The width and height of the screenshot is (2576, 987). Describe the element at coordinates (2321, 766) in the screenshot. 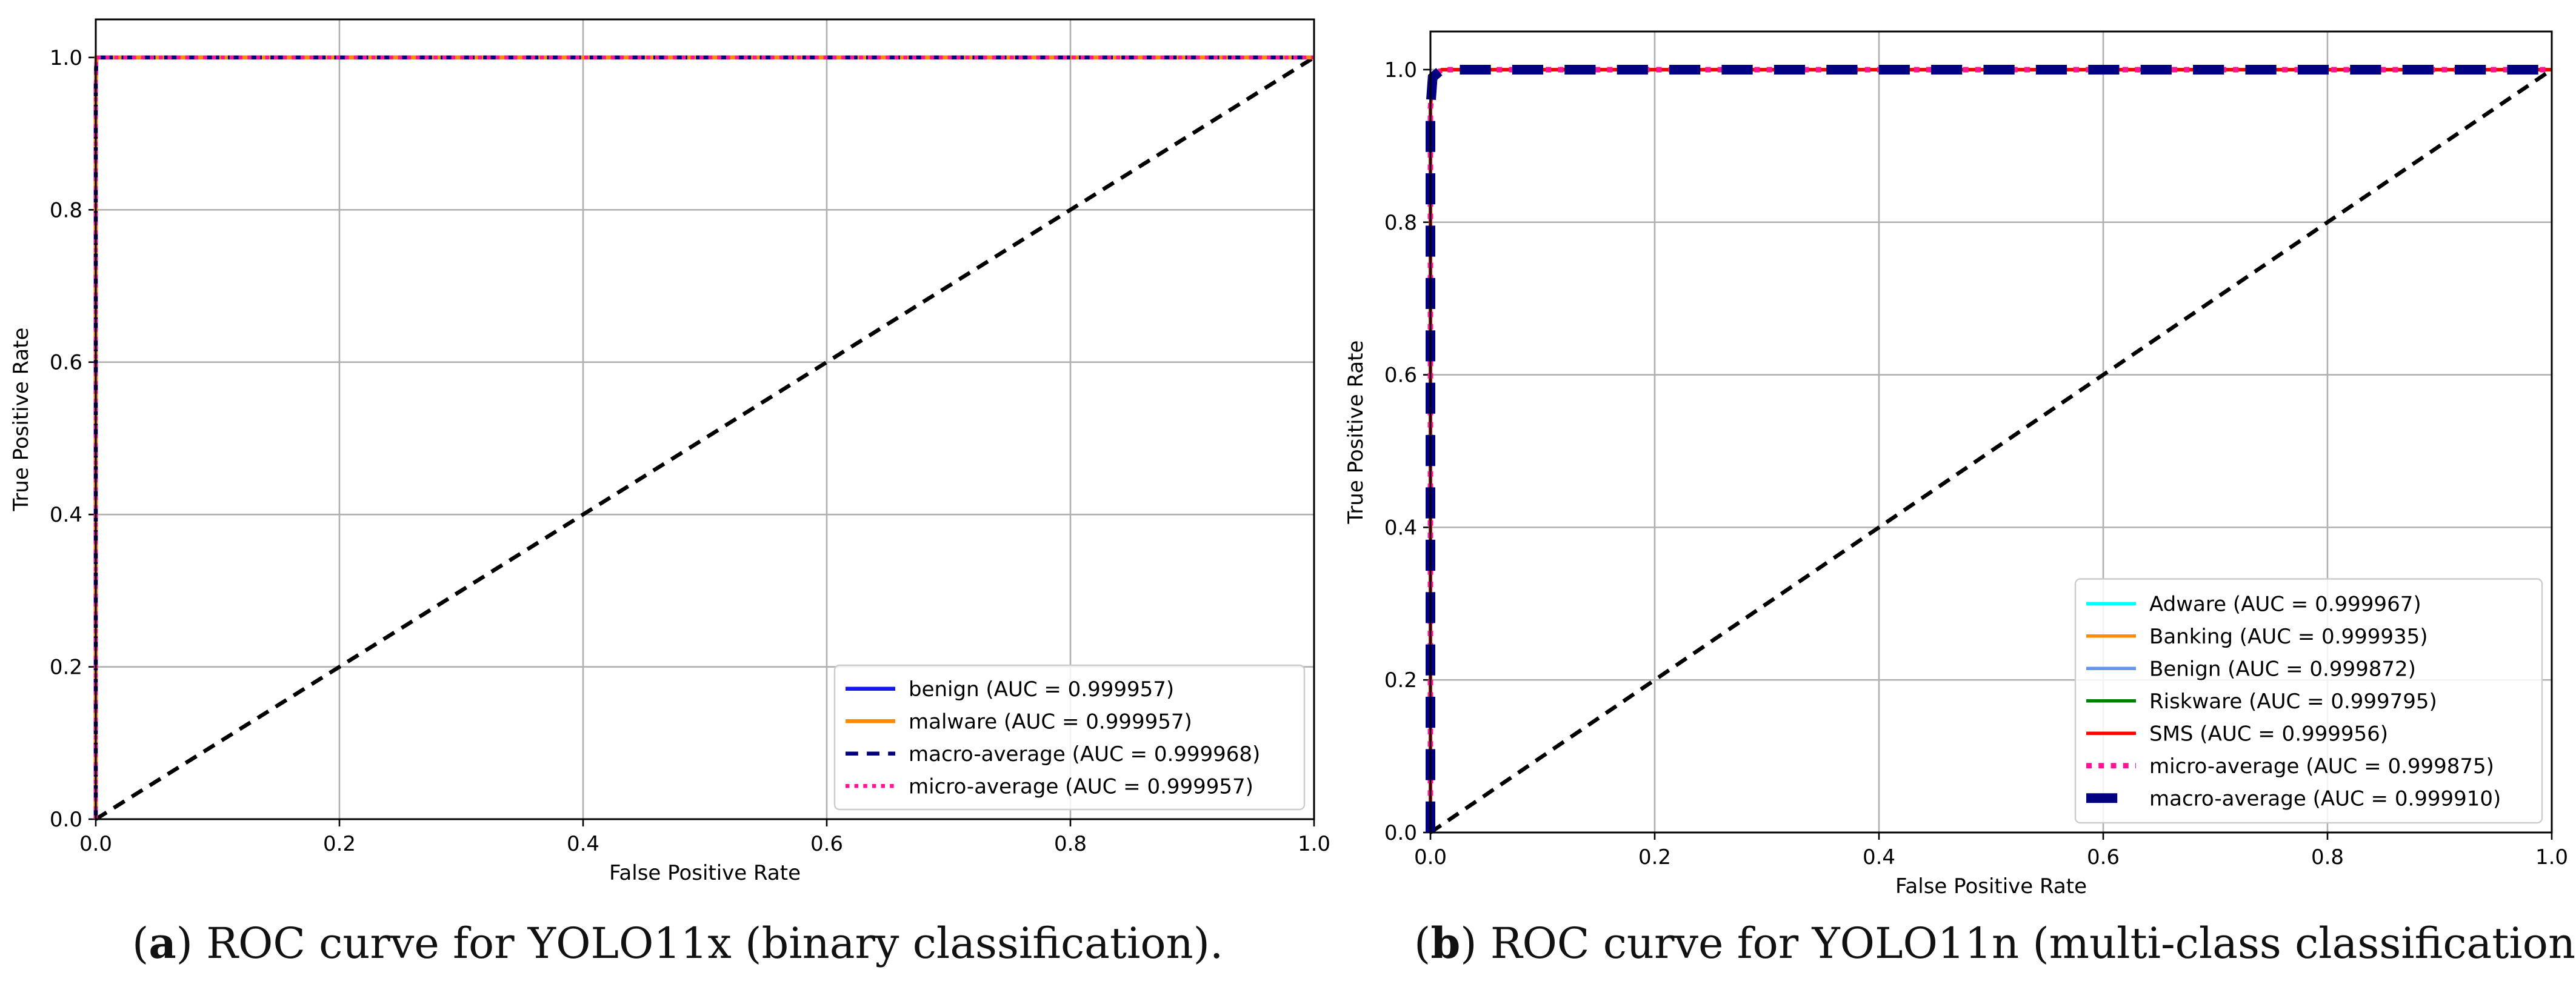

I see `legend-label-6: micro-average (AUC = 0.999875)` at that location.